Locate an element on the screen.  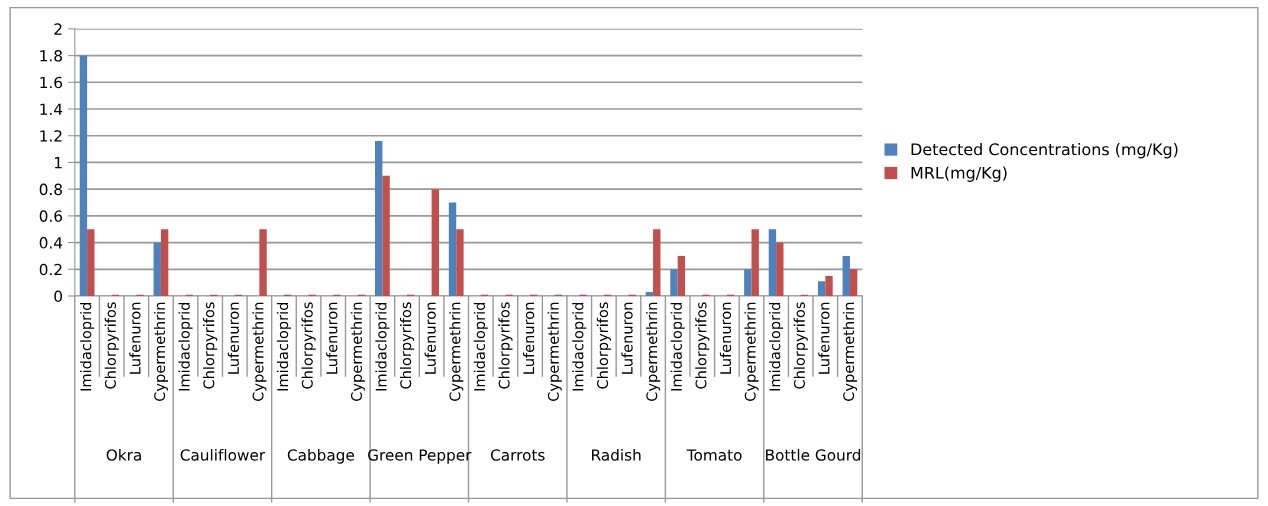
text: Radish is located at coordinates (616, 454).